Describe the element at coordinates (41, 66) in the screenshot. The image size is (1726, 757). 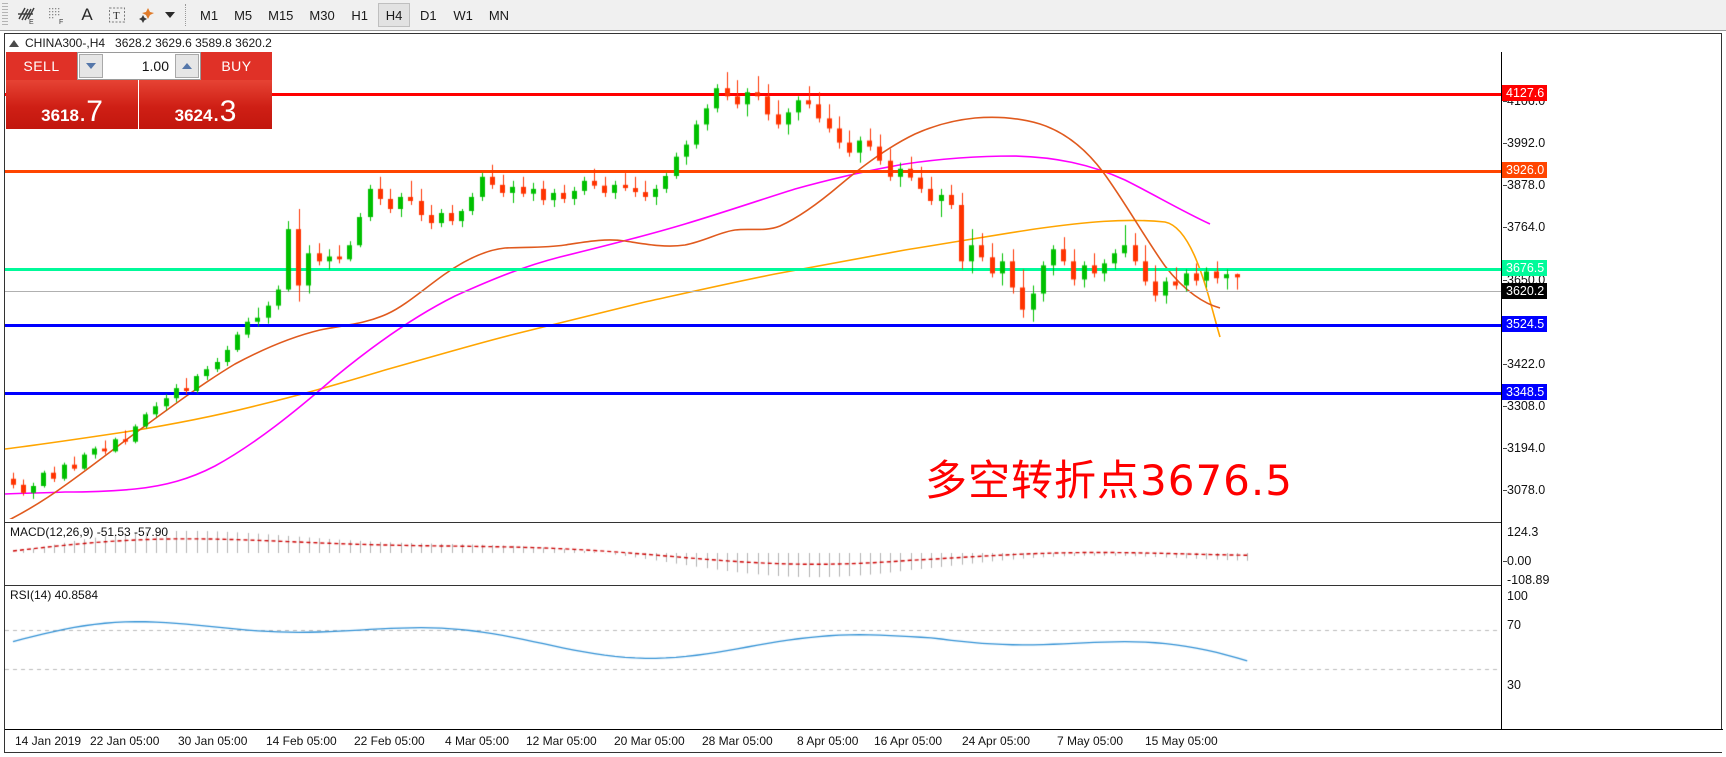
I see `sell-button: SELL` at that location.